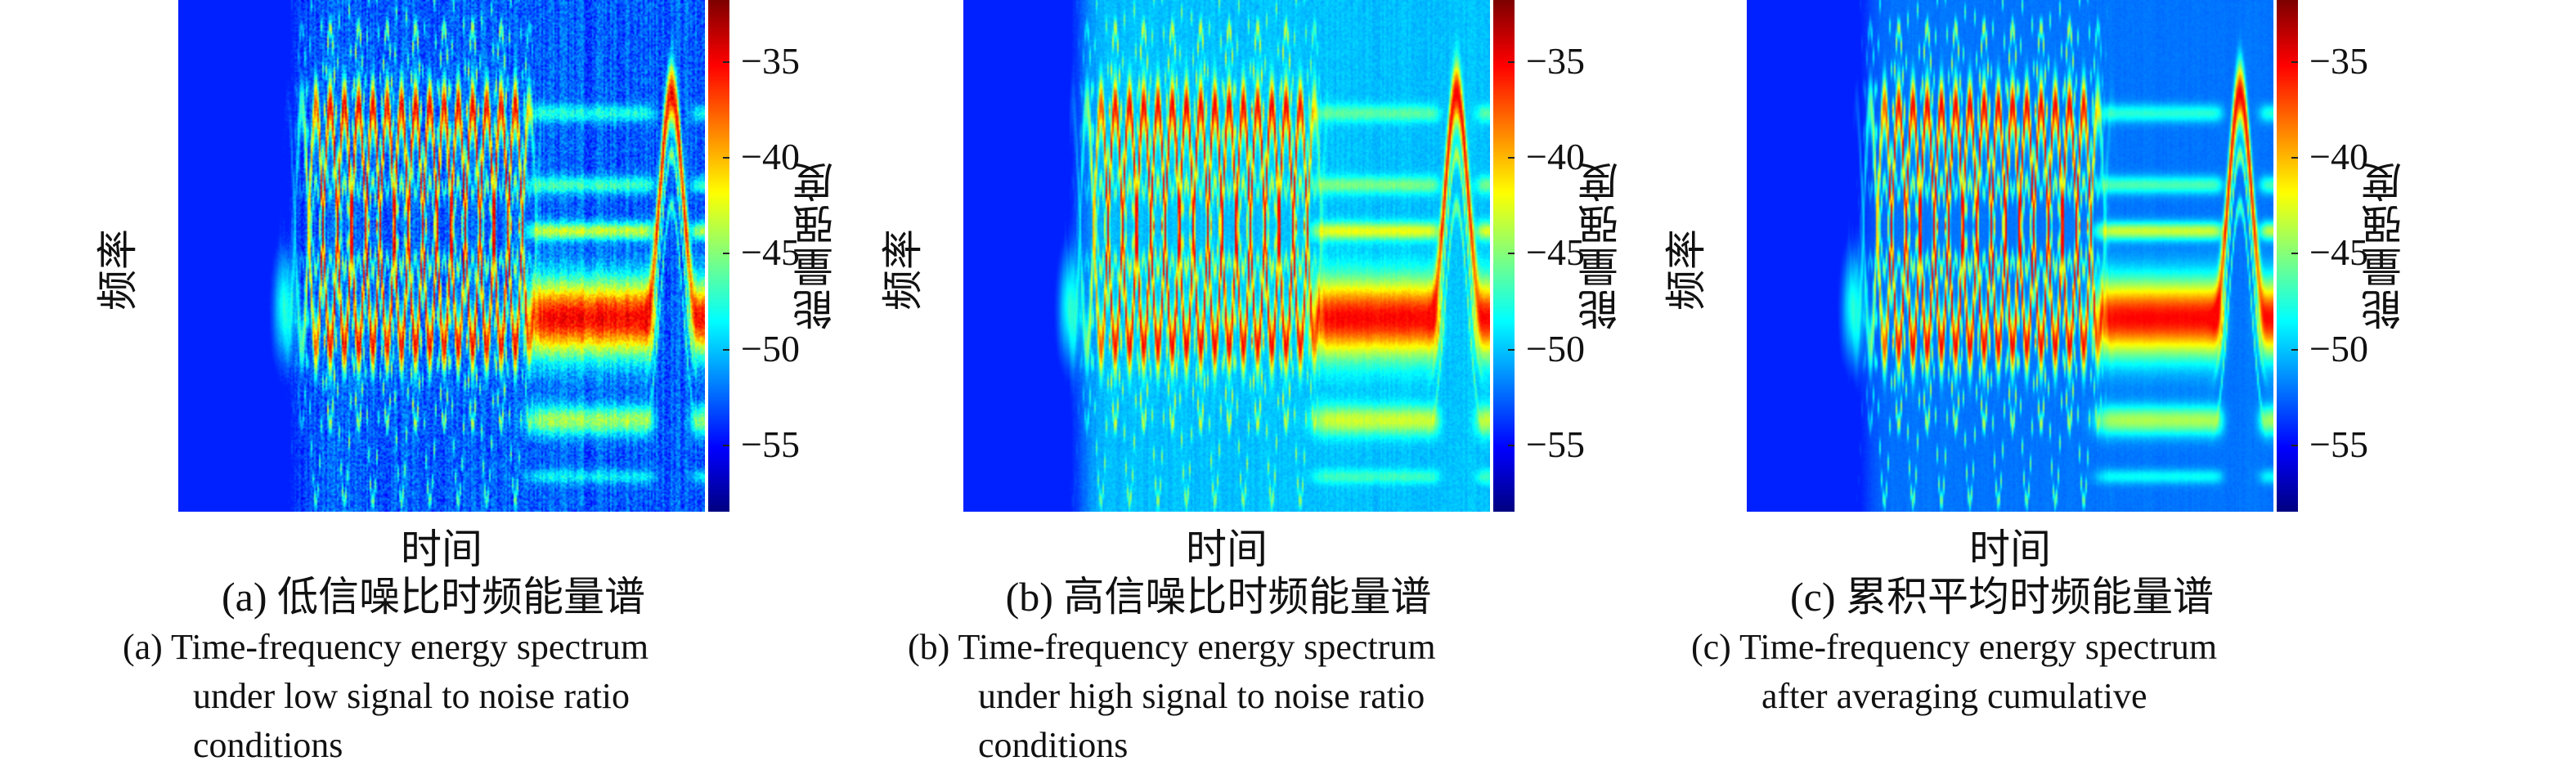 The image size is (2576, 779). What do you see at coordinates (2002, 597) in the screenshot?
I see `caption-chinese: (c) 累积平均时频能量谱` at bounding box center [2002, 597].